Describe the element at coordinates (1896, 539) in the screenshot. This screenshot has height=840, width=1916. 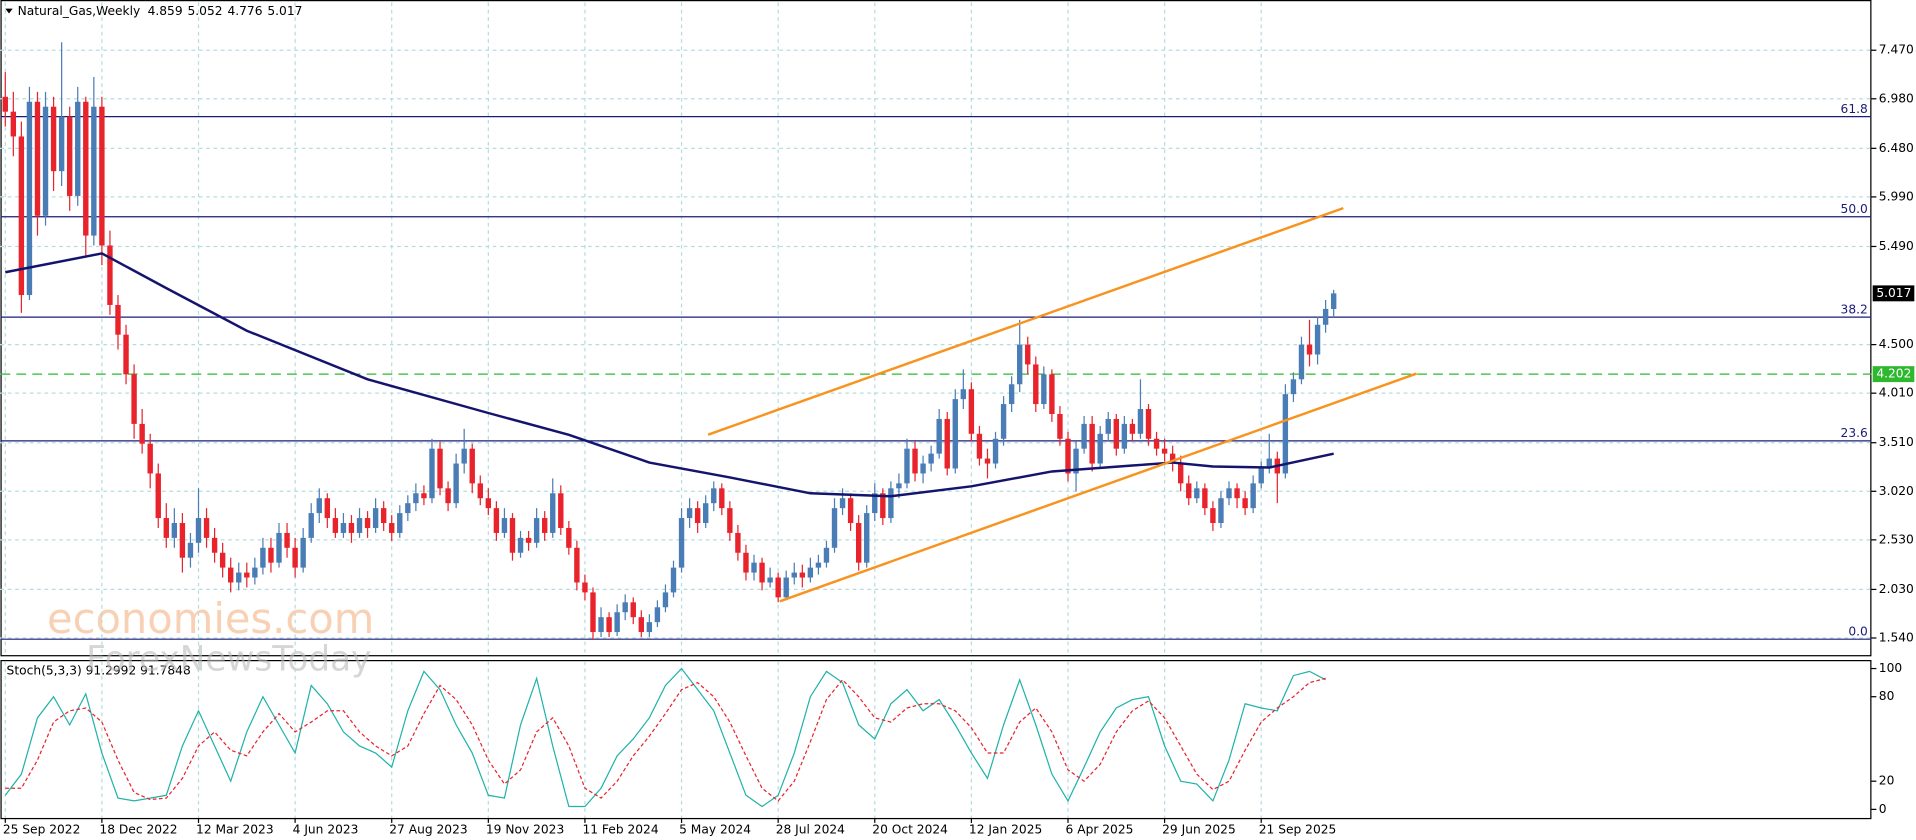
I see `y-tick-label: 2.530` at that location.